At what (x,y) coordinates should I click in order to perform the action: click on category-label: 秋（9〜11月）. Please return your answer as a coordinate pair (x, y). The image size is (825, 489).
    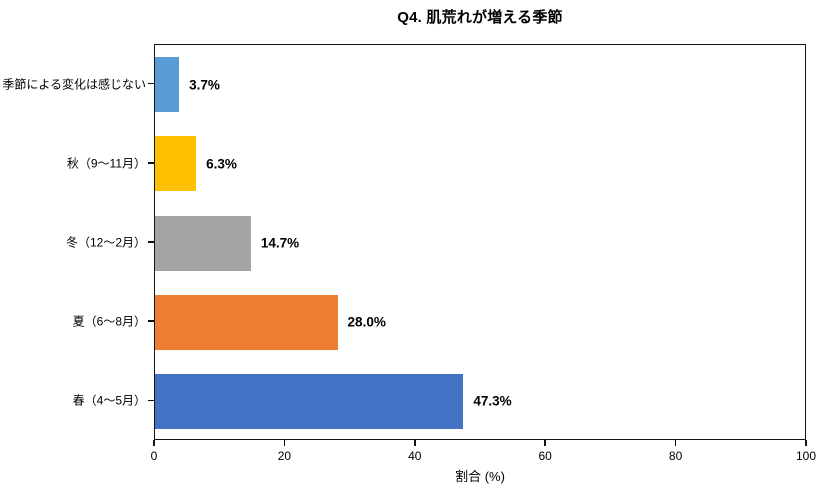
    Looking at the image, I should click on (106, 163).